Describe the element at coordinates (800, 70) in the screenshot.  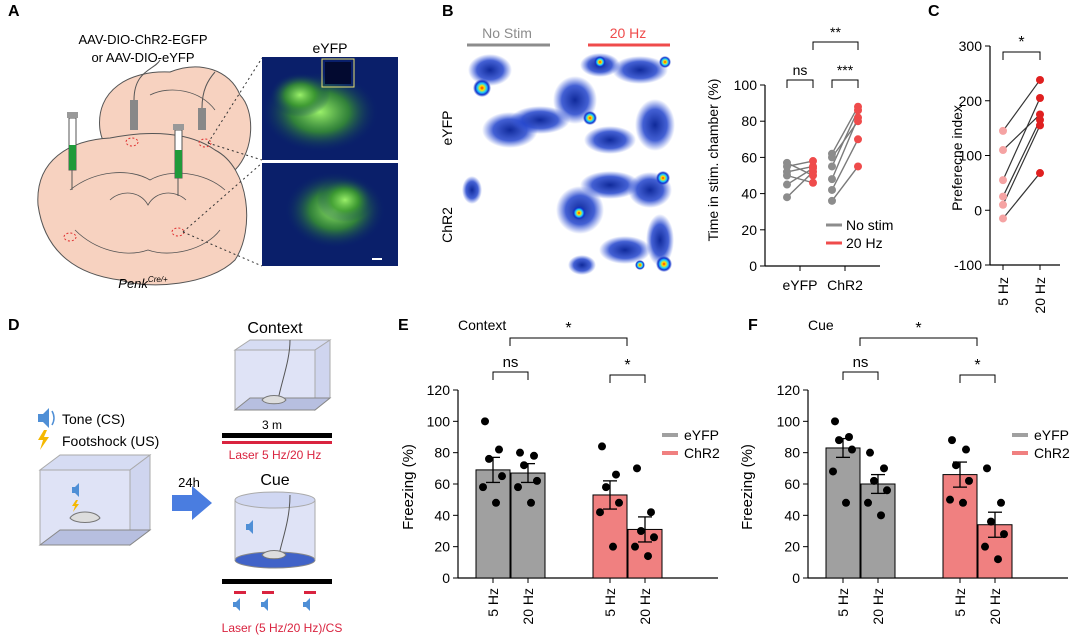
I see `significance-label: ns` at that location.